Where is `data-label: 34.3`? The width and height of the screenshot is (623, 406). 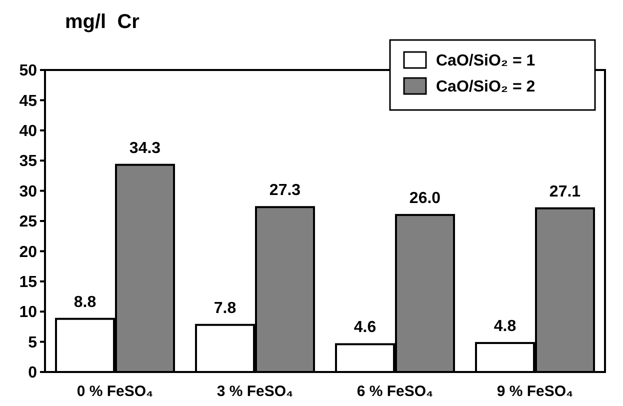 data-label: 34.3 is located at coordinates (145, 148).